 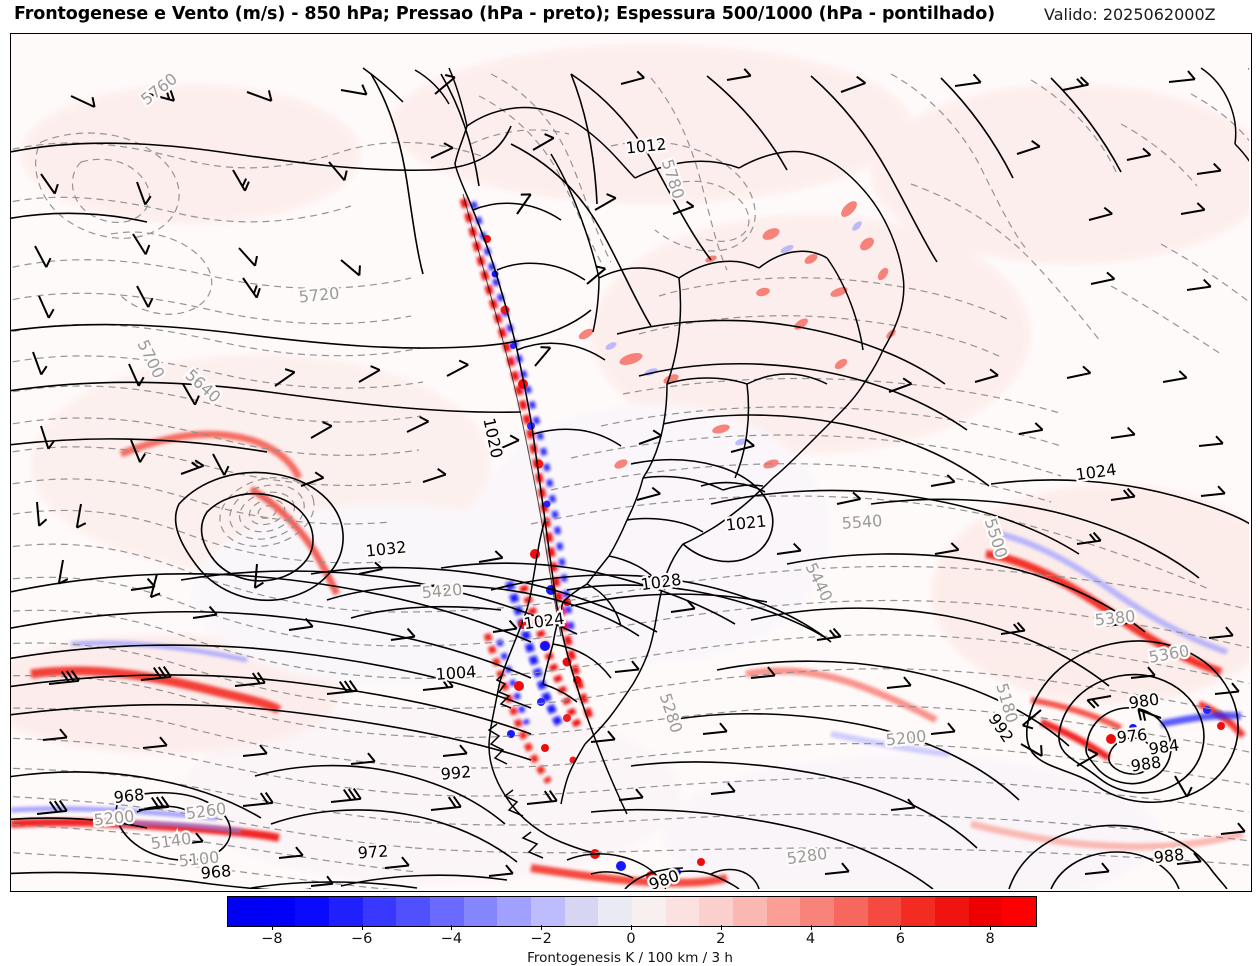 What do you see at coordinates (810, 939) in the screenshot?
I see `colorbar-tick-label: 4` at bounding box center [810, 939].